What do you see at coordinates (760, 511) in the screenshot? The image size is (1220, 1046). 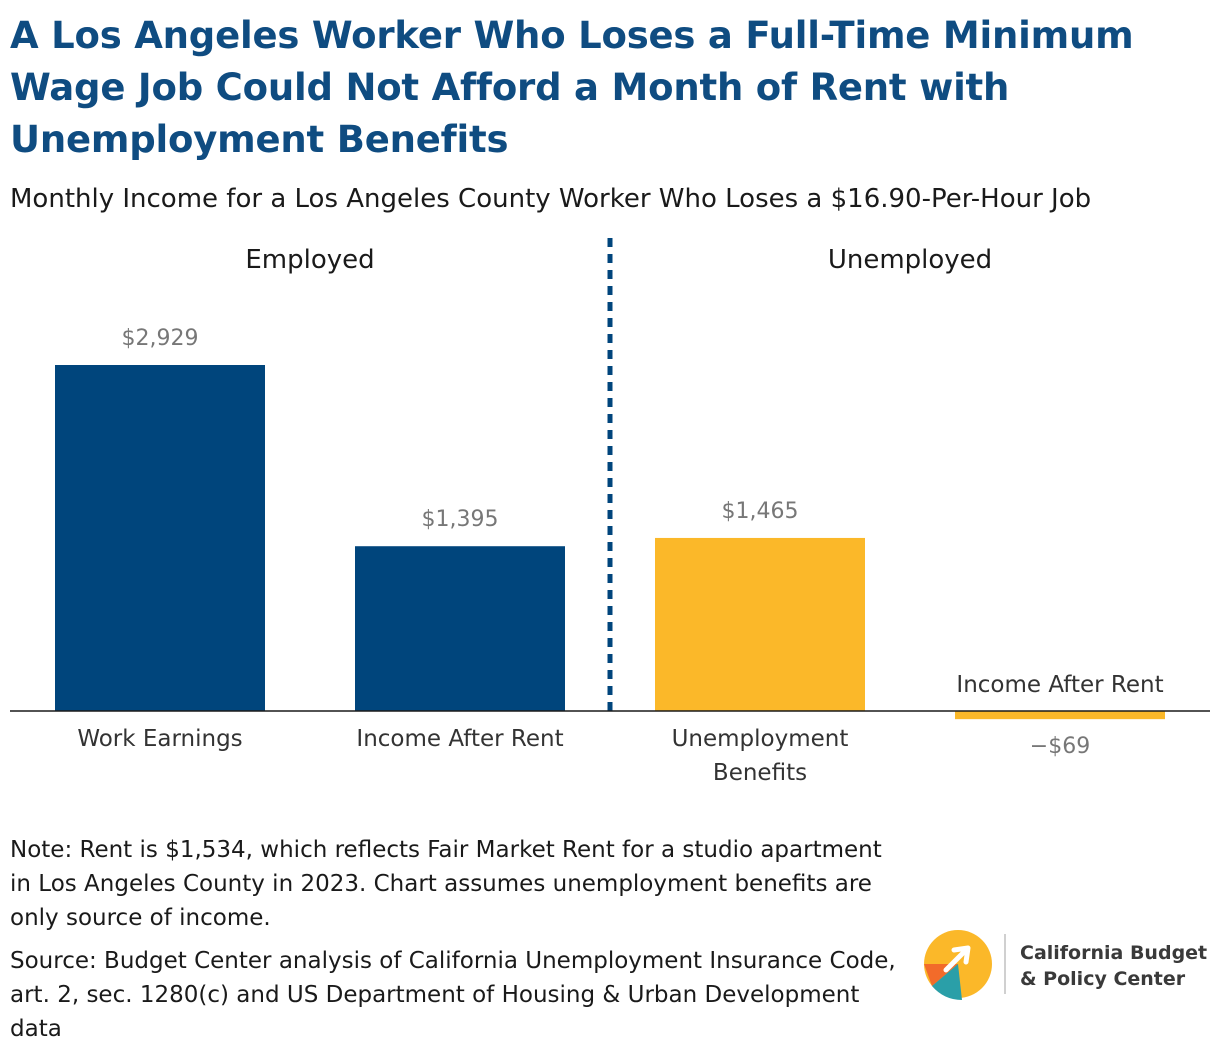 I see `value-label-3: $1,465` at bounding box center [760, 511].